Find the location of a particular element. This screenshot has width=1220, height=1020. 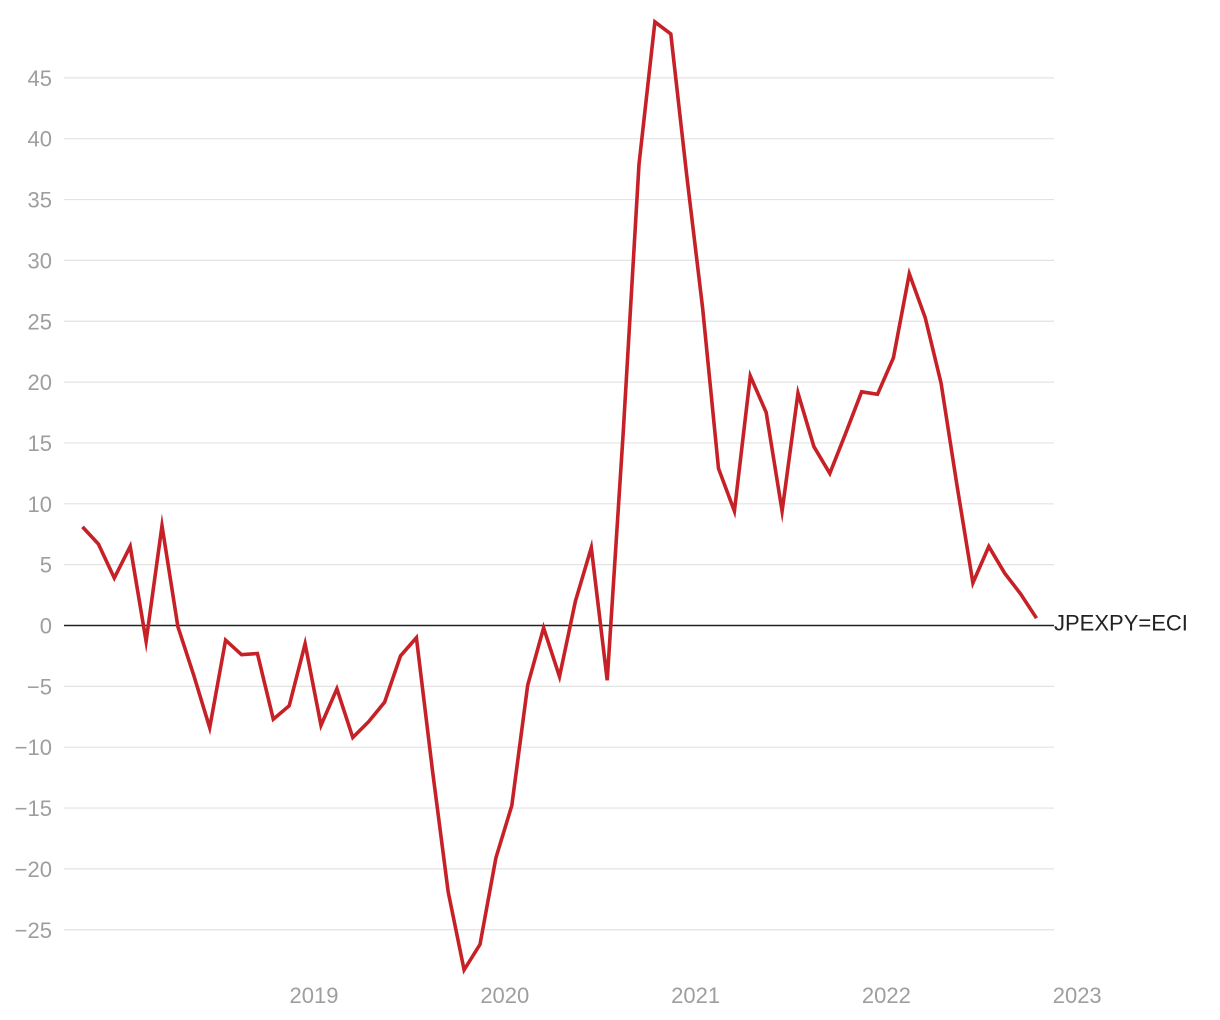

y-axis-tick-labels: 45 40 35 30 25 20 15 10 5 0 −5 −10 −15 −20 −25 is located at coordinates (33, 504).